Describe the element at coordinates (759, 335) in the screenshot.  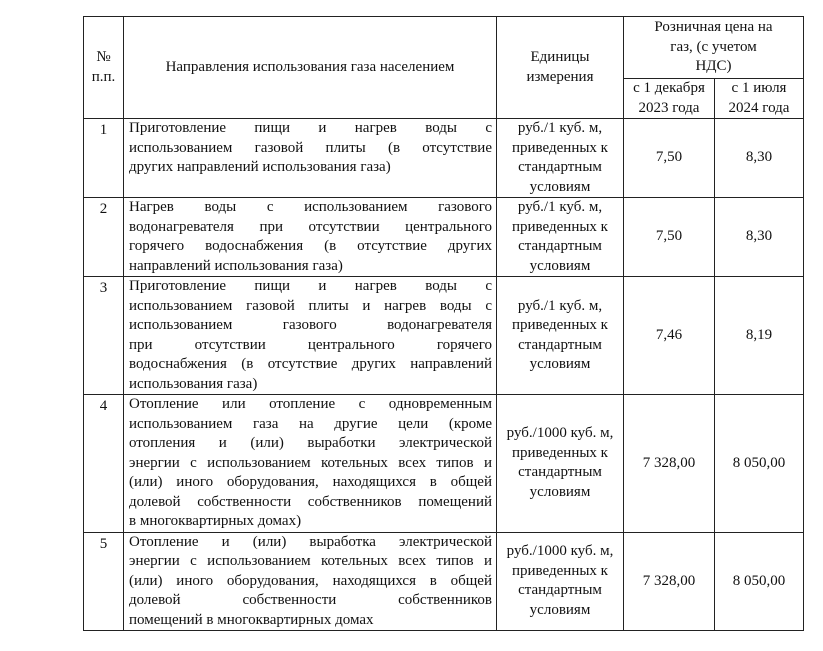
I see `row-price-2024: 8,19` at that location.